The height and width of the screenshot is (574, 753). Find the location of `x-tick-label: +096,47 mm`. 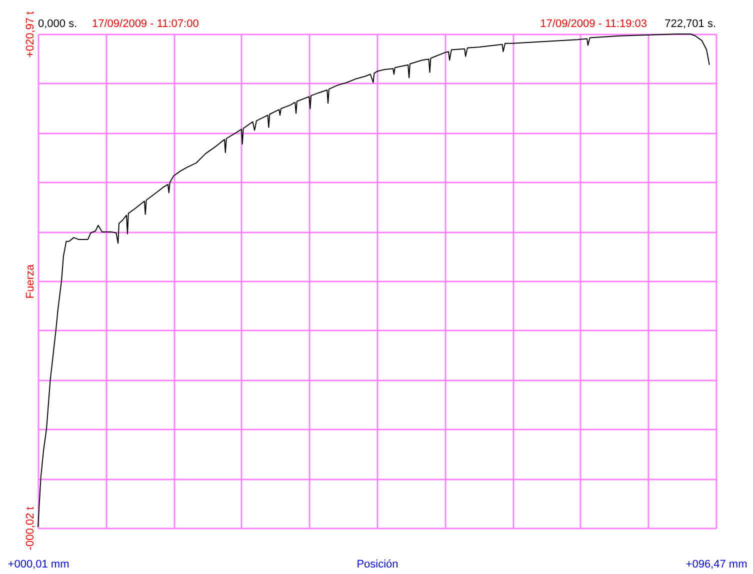

x-tick-label: +096,47 mm is located at coordinates (717, 564).